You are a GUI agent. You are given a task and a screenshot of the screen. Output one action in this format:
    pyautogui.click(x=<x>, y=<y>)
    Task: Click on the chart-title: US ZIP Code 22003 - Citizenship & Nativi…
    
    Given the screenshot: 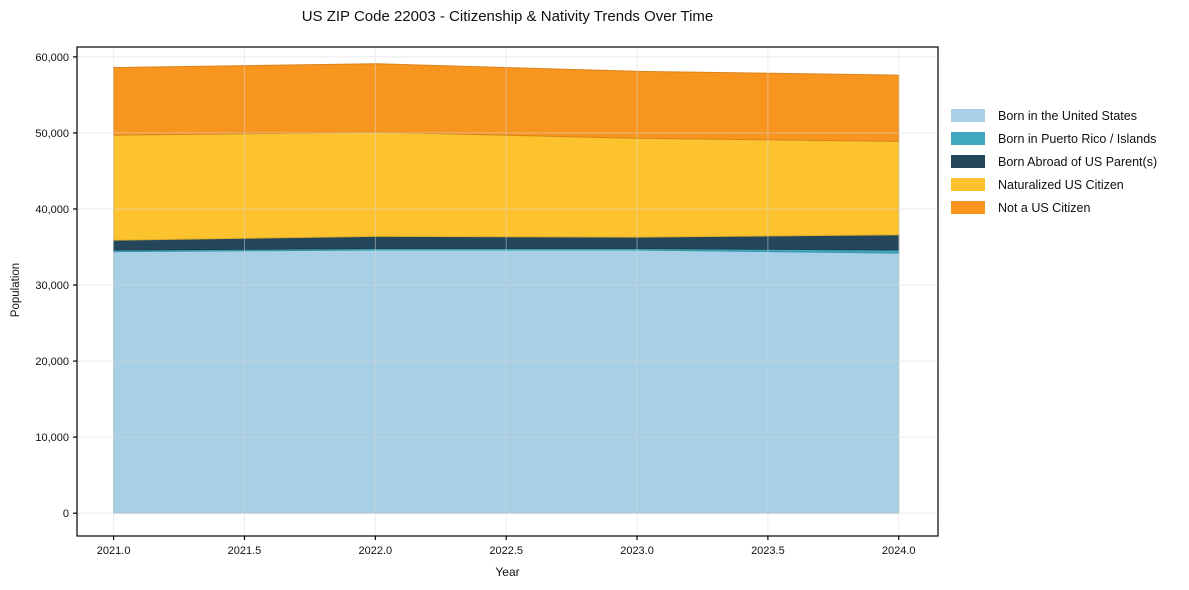 What is the action you would take?
    pyautogui.click(x=507, y=16)
    